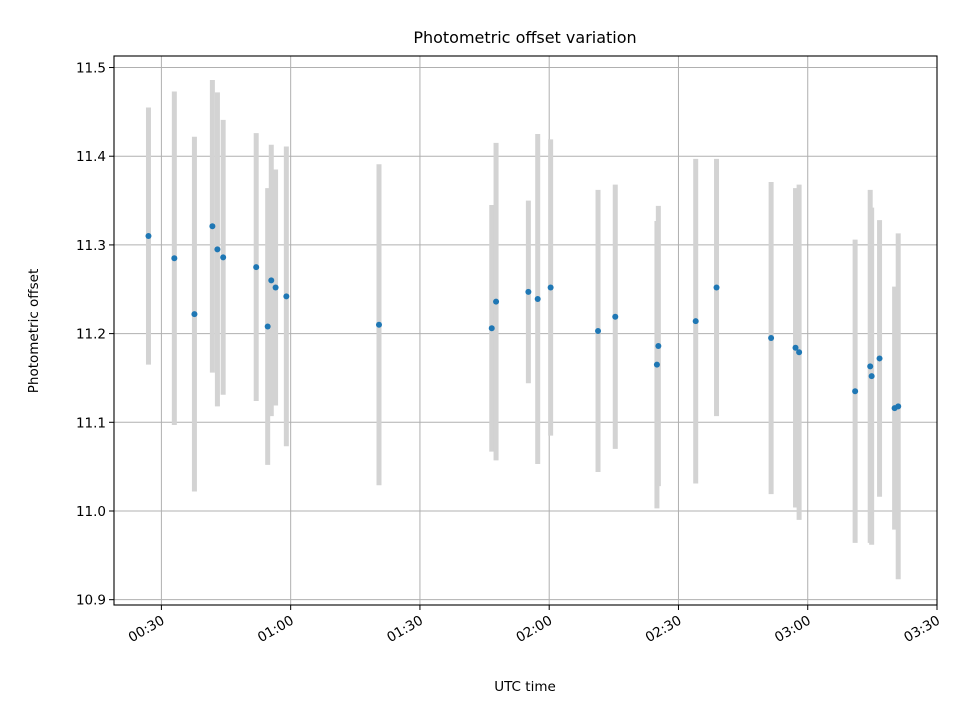 The width and height of the screenshot is (960, 720). I want to click on chart-title: Photometric offset variation, so click(524, 37).